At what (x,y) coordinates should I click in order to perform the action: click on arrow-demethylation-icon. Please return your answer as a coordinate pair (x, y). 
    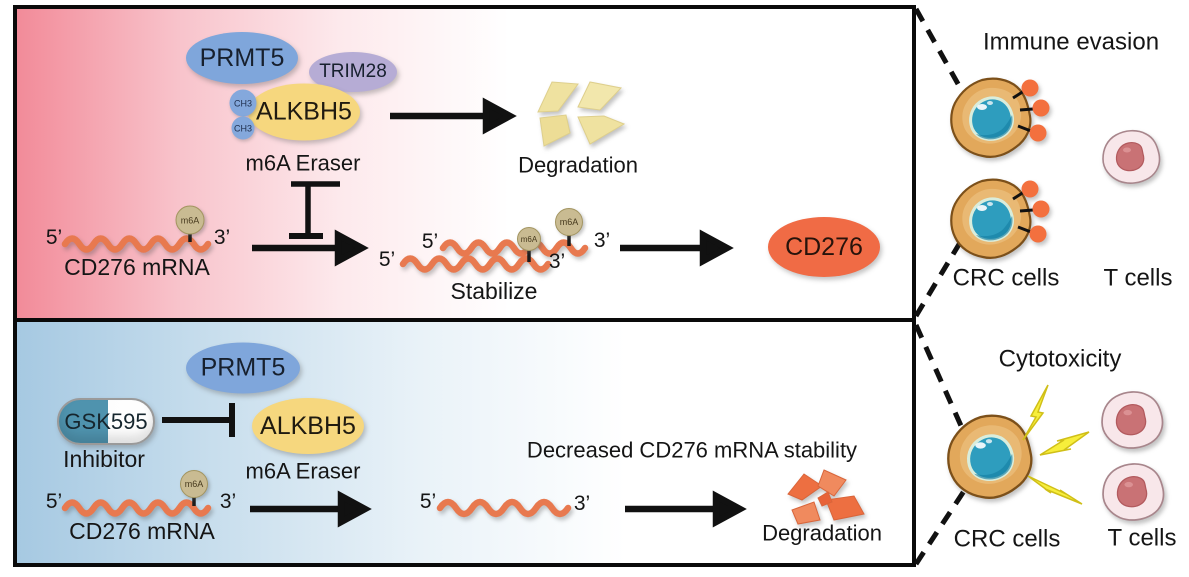
    Looking at the image, I should click on (311, 509).